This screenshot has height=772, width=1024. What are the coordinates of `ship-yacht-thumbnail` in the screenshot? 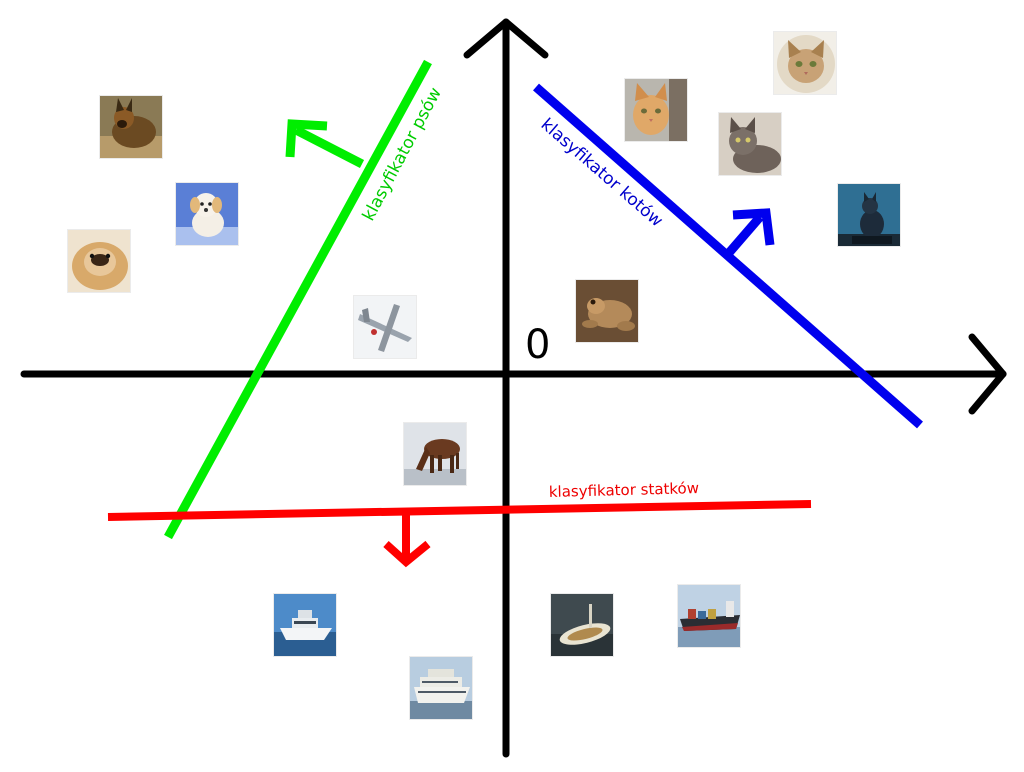 It's located at (305, 625).